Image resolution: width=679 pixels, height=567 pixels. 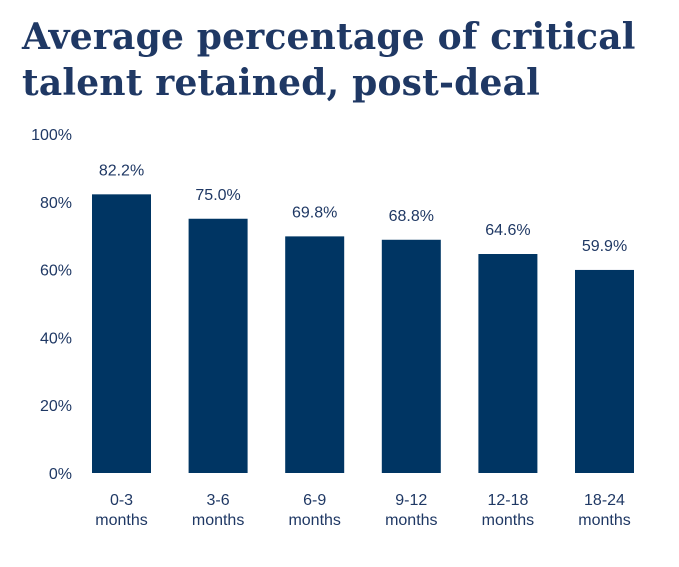 I want to click on y-tick-label: 80%, so click(x=56, y=203).